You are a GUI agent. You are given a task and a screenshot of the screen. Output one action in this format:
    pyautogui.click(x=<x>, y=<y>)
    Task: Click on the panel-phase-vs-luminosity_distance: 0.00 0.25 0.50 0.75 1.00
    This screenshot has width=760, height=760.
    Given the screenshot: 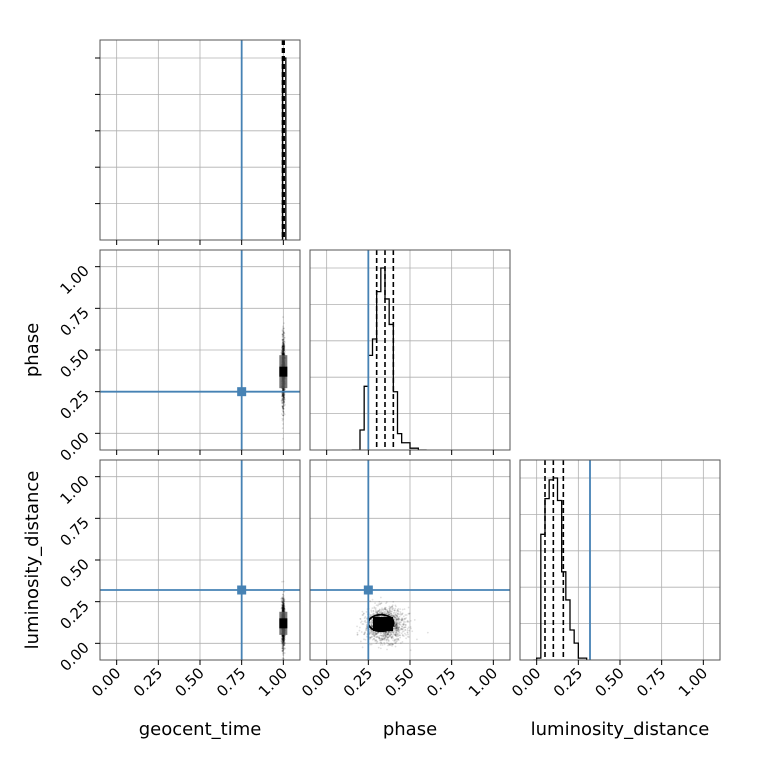 What is the action you would take?
    pyautogui.click(x=404, y=579)
    